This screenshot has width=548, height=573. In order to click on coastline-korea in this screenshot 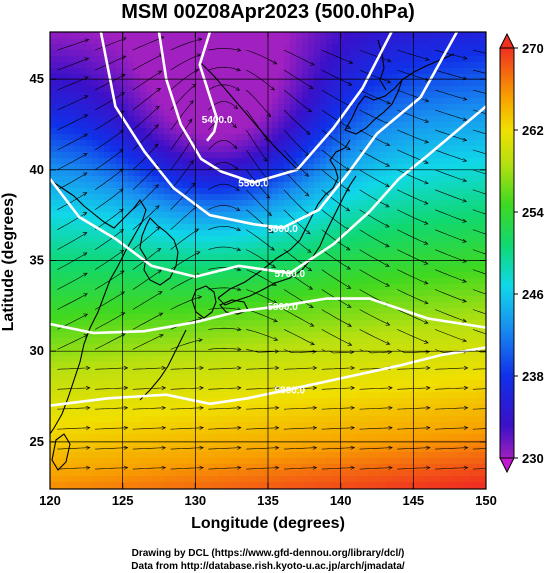, I will do `click(159, 251)`.